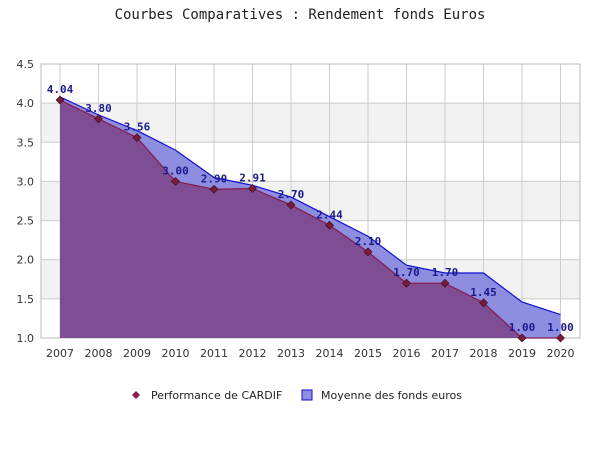  I want to click on data-label: 3.80, so click(98, 108).